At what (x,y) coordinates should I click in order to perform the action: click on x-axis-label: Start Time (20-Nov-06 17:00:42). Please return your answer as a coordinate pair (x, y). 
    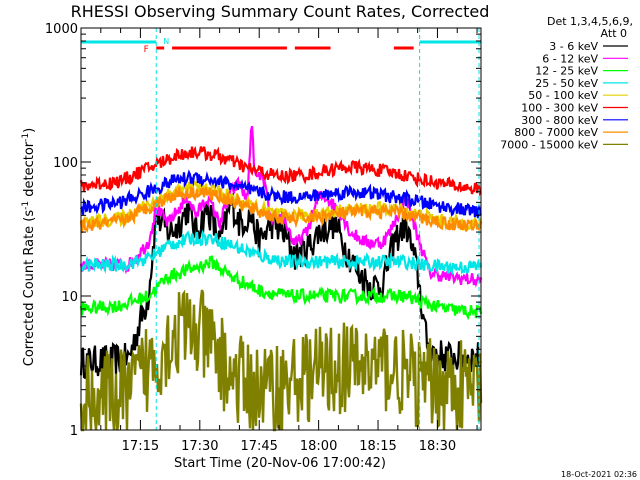
    Looking at the image, I should click on (280, 463).